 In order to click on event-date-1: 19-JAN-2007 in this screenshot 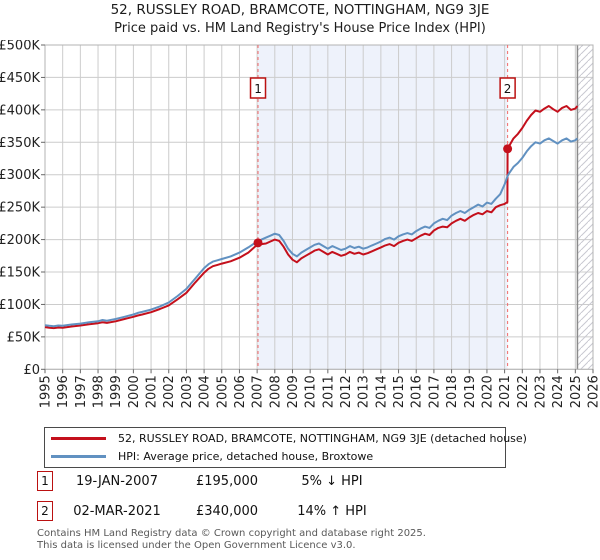, I will do `click(117, 481)`.